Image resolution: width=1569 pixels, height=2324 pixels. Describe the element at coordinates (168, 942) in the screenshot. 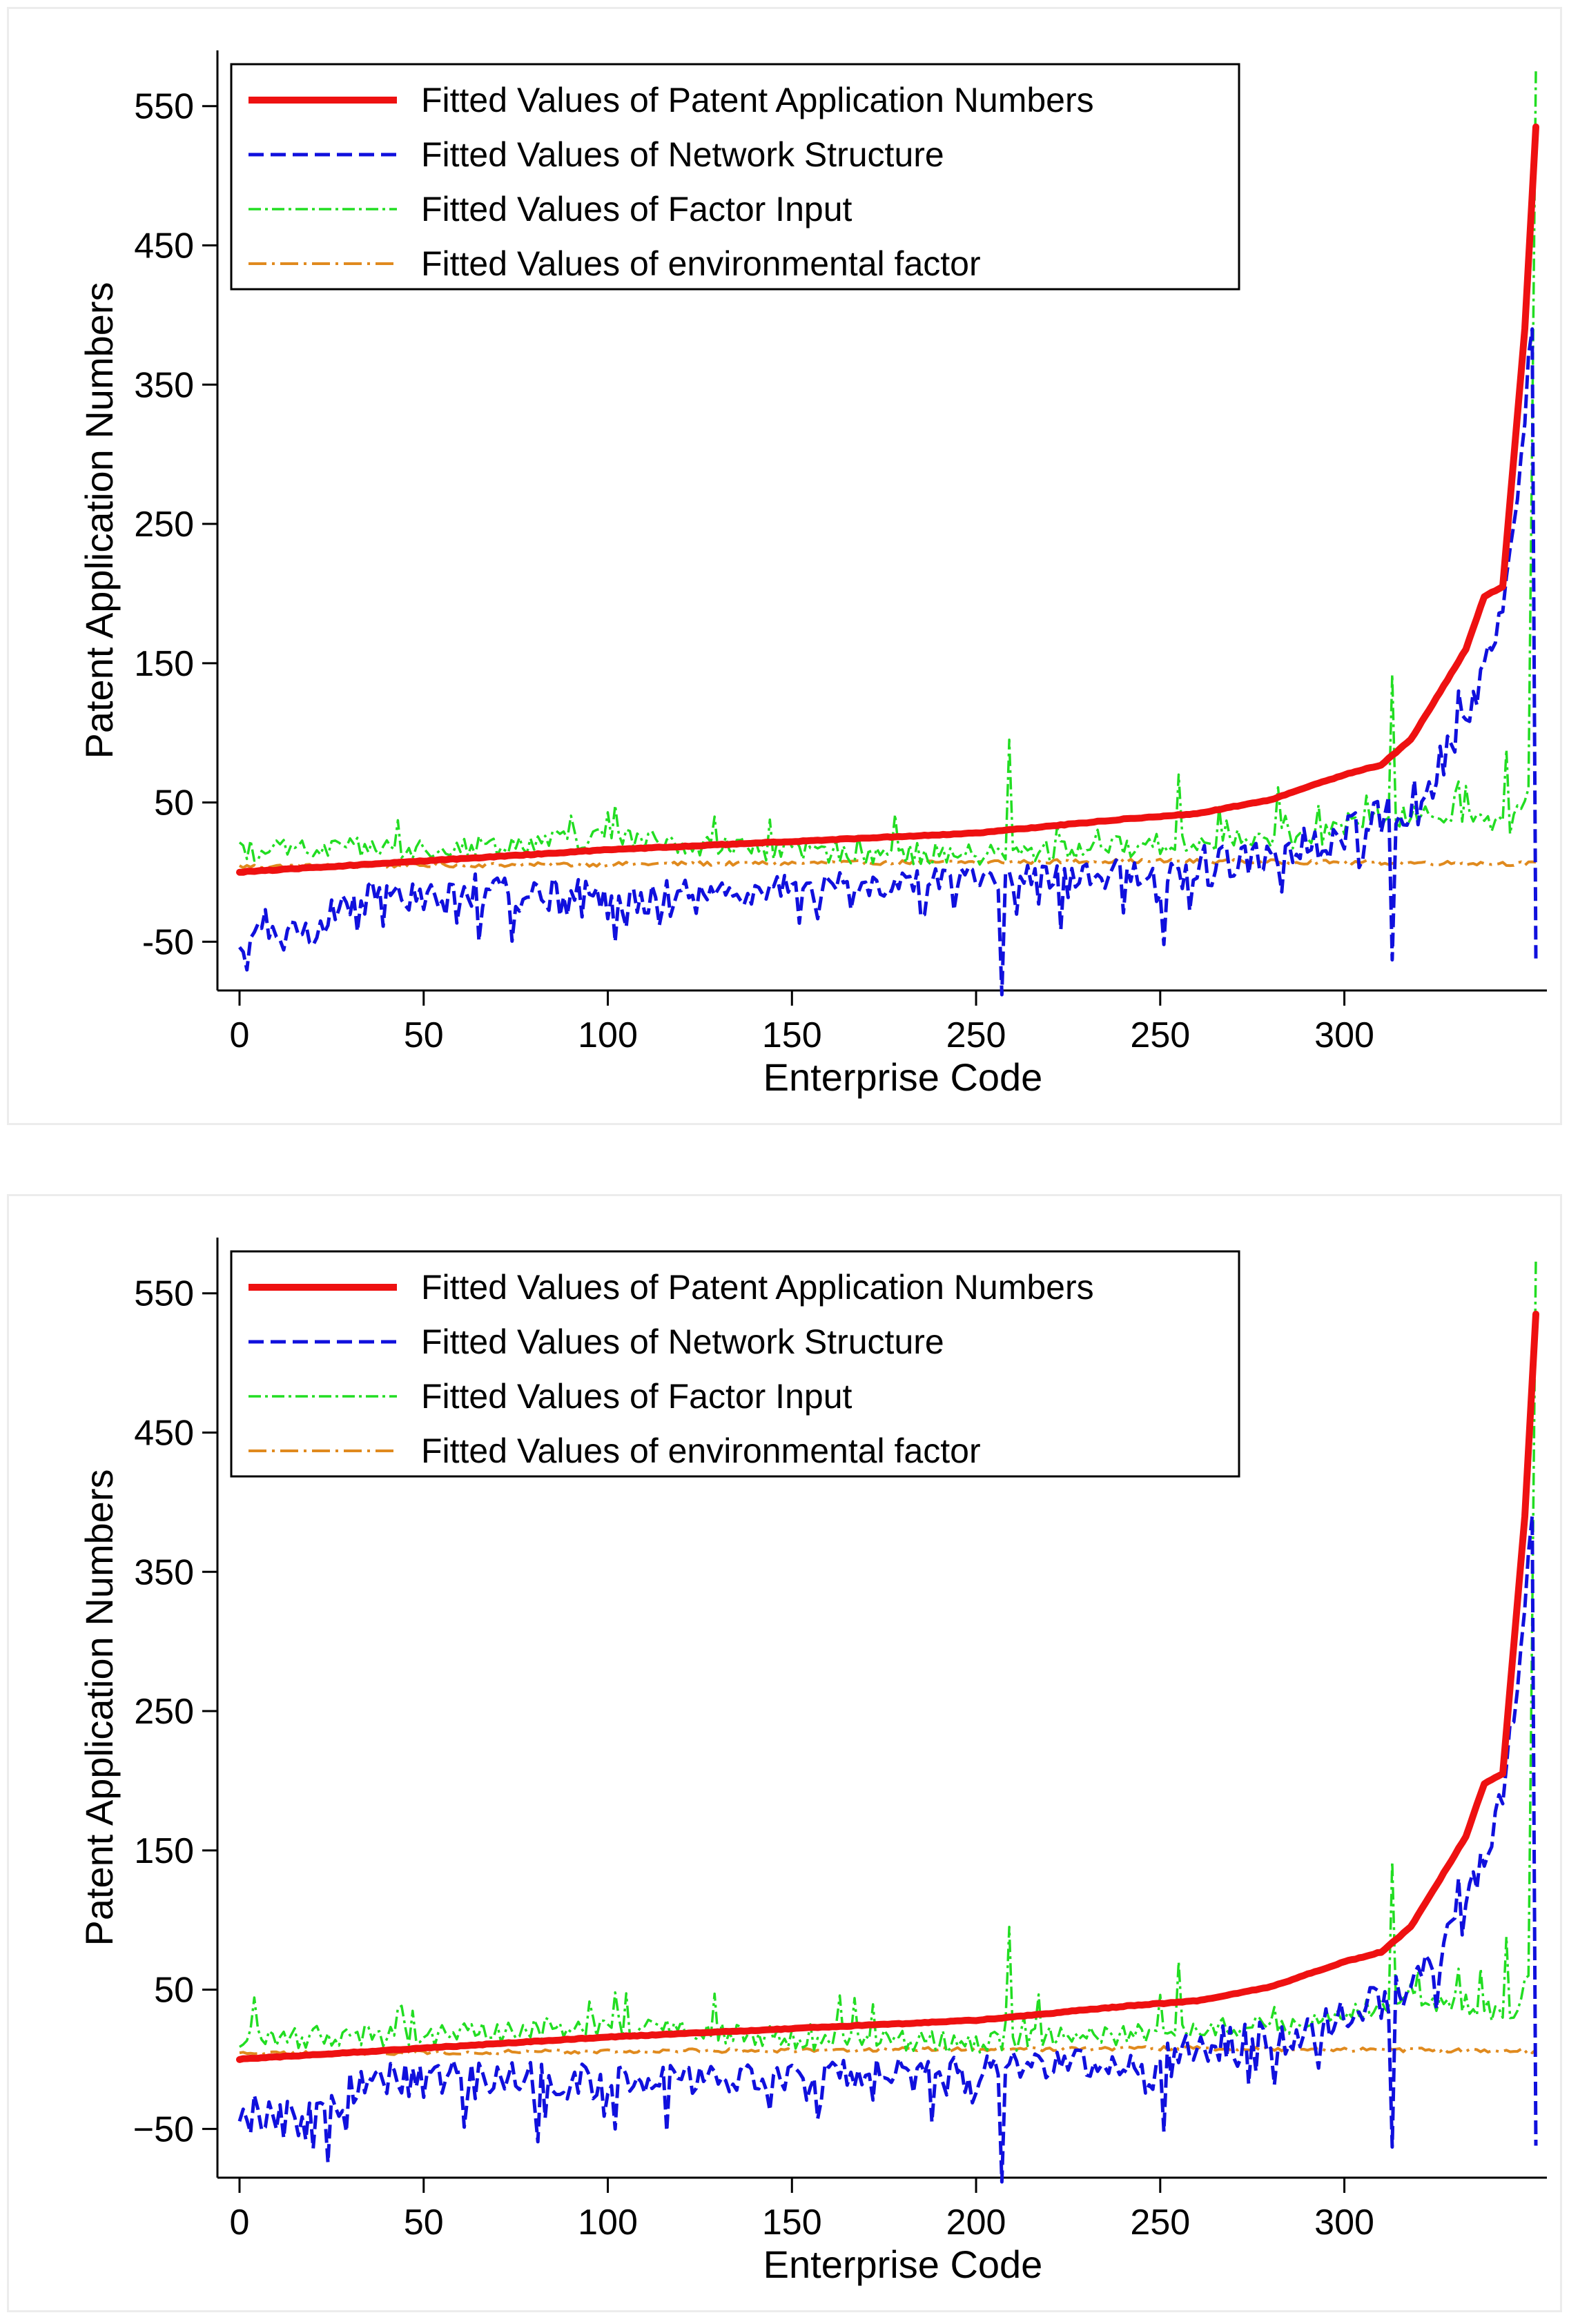

I see `y-tick-label: -50` at that location.